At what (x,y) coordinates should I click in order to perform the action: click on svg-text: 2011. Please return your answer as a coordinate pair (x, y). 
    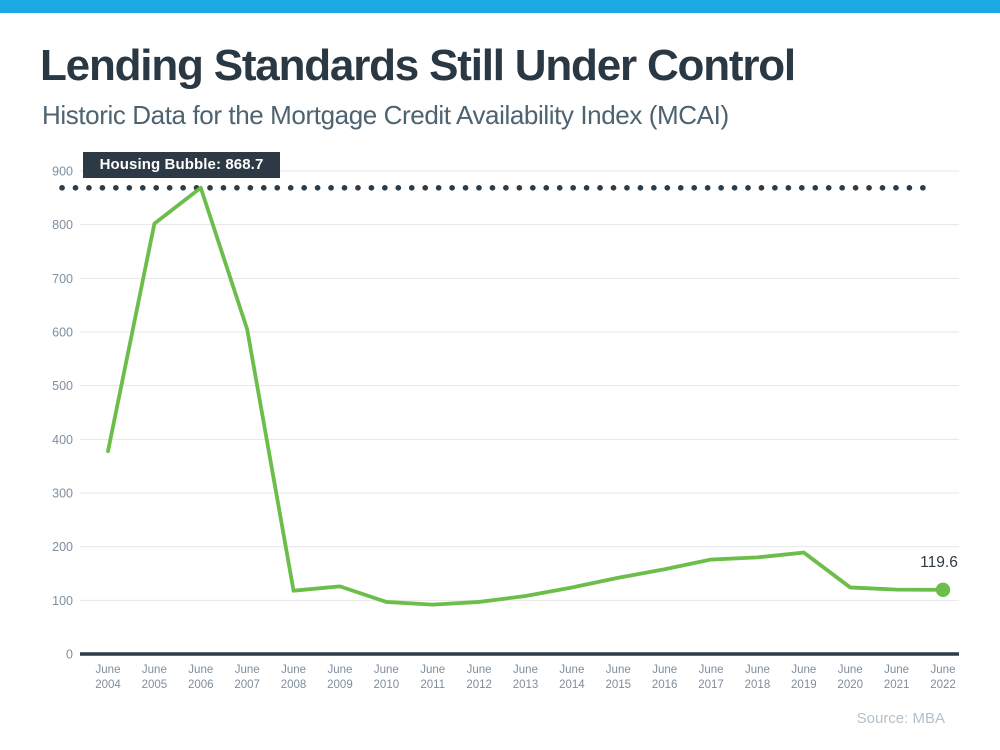
    Looking at the image, I should click on (432, 685).